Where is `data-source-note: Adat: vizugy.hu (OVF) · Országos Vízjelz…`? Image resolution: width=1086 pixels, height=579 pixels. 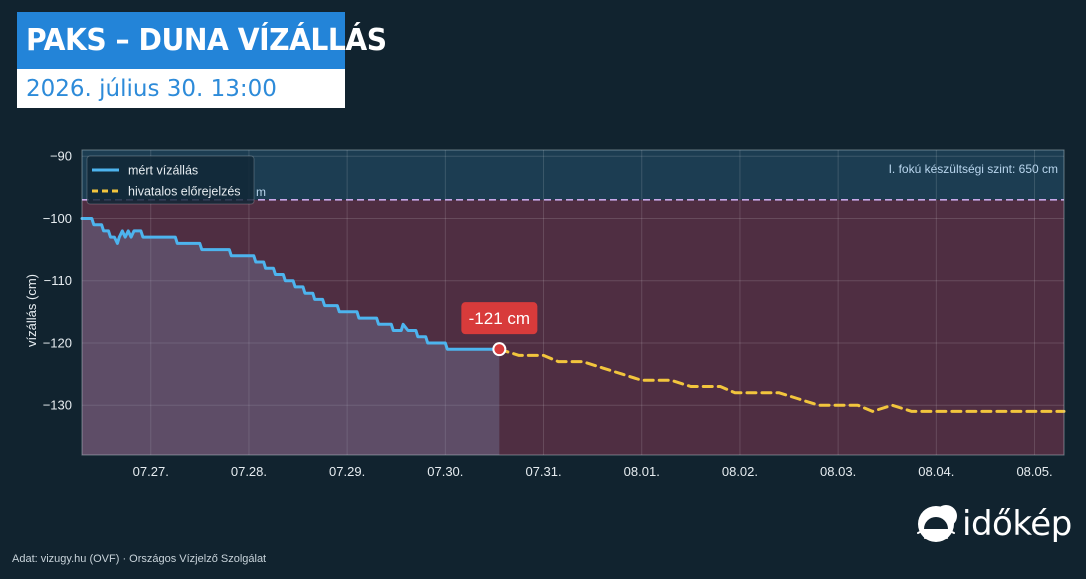 data-source-note: Adat: vizugy.hu (OVF) · Országos Vízjelz… is located at coordinates (139, 559).